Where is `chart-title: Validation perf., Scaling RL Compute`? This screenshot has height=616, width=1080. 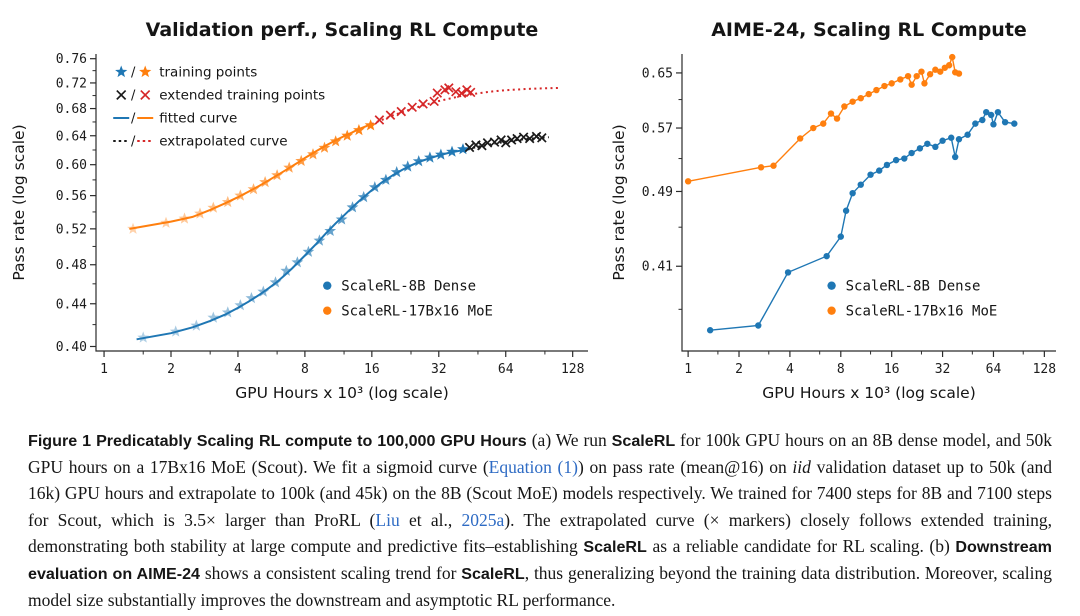 chart-title: Validation perf., Scaling RL Compute is located at coordinates (342, 30).